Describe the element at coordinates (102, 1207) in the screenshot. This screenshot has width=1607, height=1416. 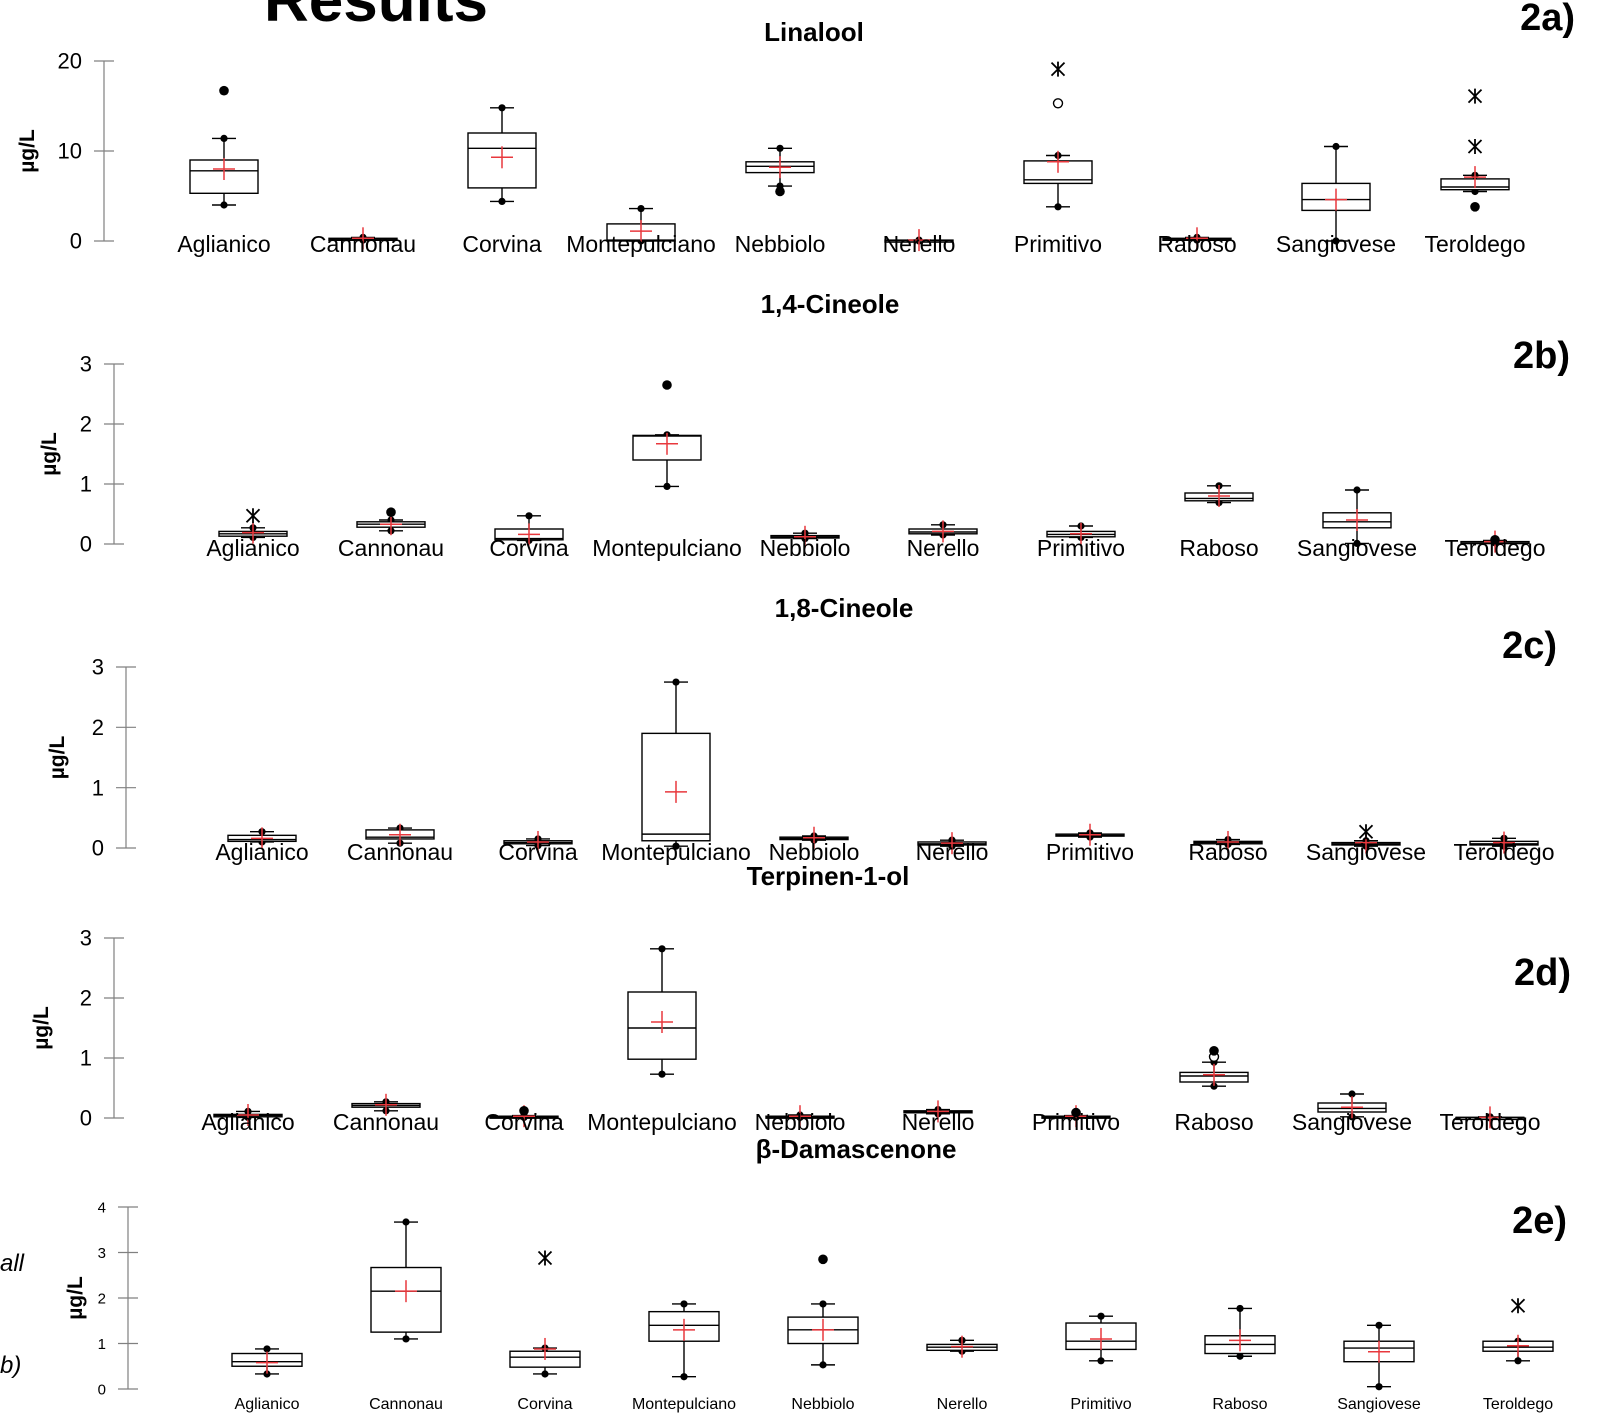
I see `y-tick-label: 4` at that location.